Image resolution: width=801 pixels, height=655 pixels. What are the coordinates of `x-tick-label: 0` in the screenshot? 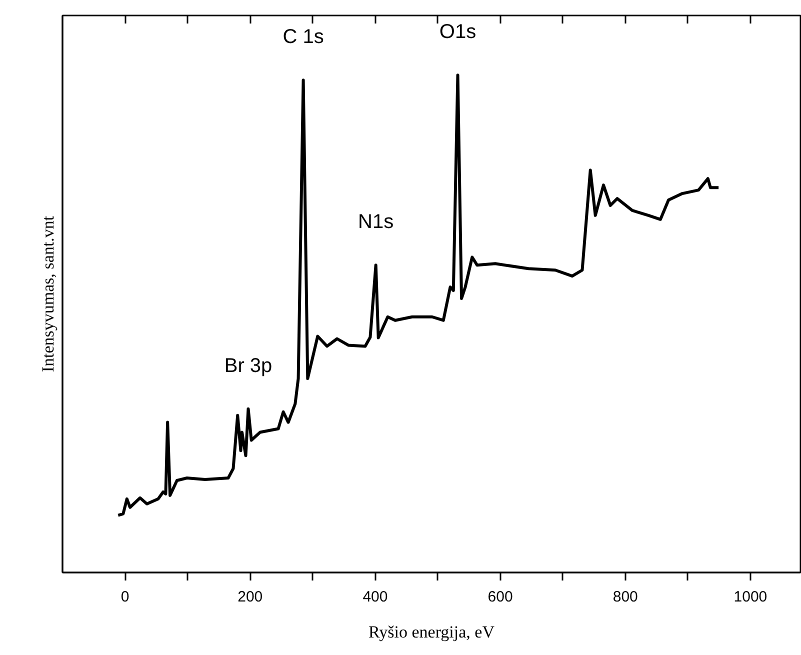 It's located at (125, 597).